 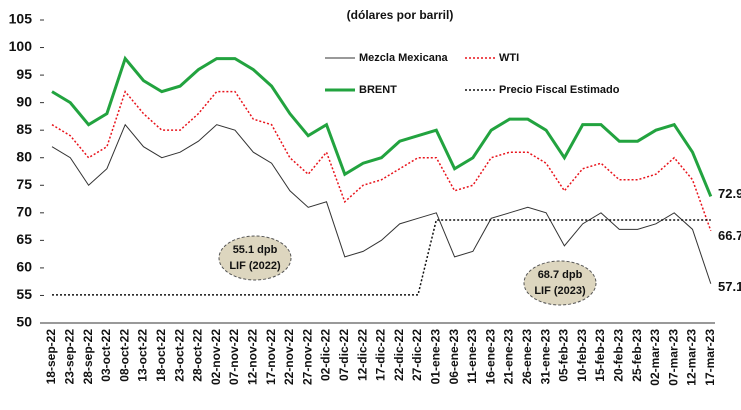 What do you see at coordinates (69, 357) in the screenshot?
I see `x-tick-label: 23-sep-22` at bounding box center [69, 357].